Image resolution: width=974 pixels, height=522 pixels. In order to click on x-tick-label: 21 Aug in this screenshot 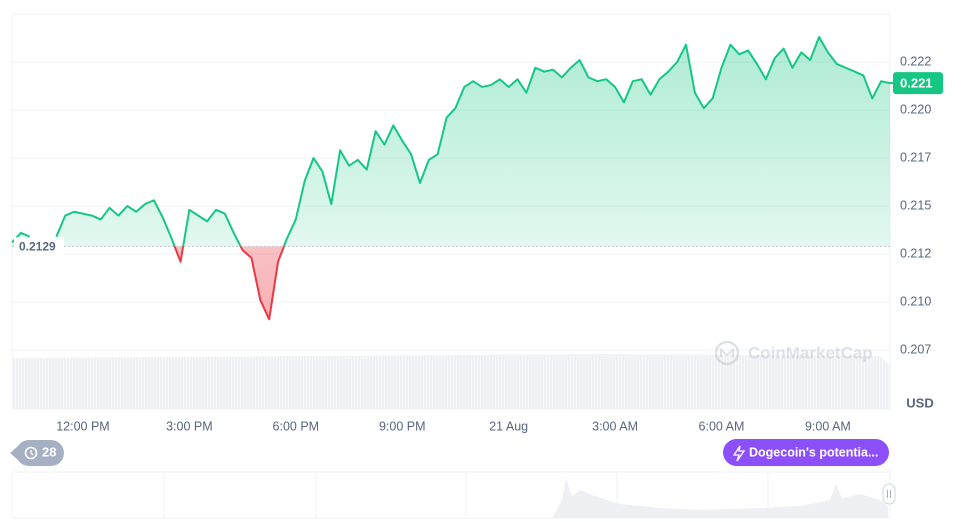, I will do `click(508, 426)`.